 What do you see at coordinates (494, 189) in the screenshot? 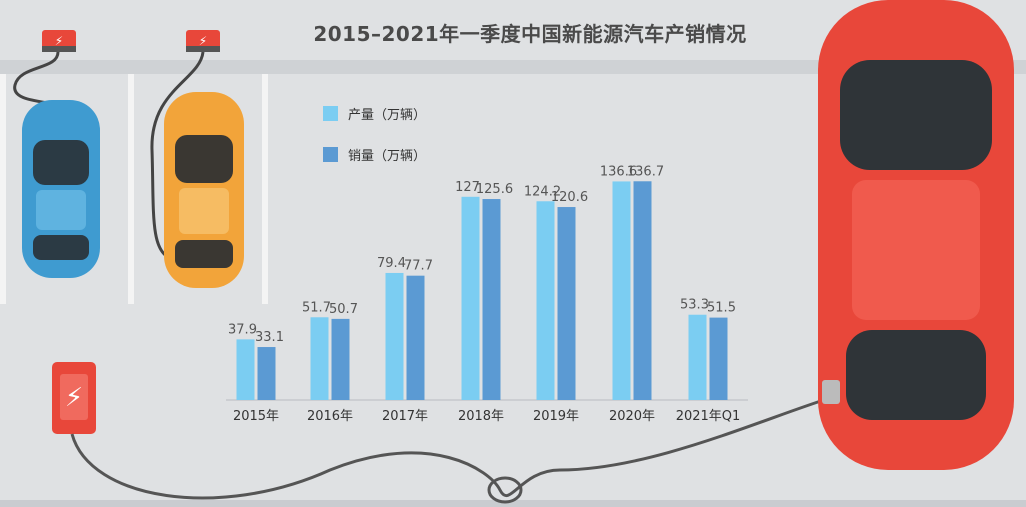
I see `data-label-sales: 125.6` at bounding box center [494, 189].